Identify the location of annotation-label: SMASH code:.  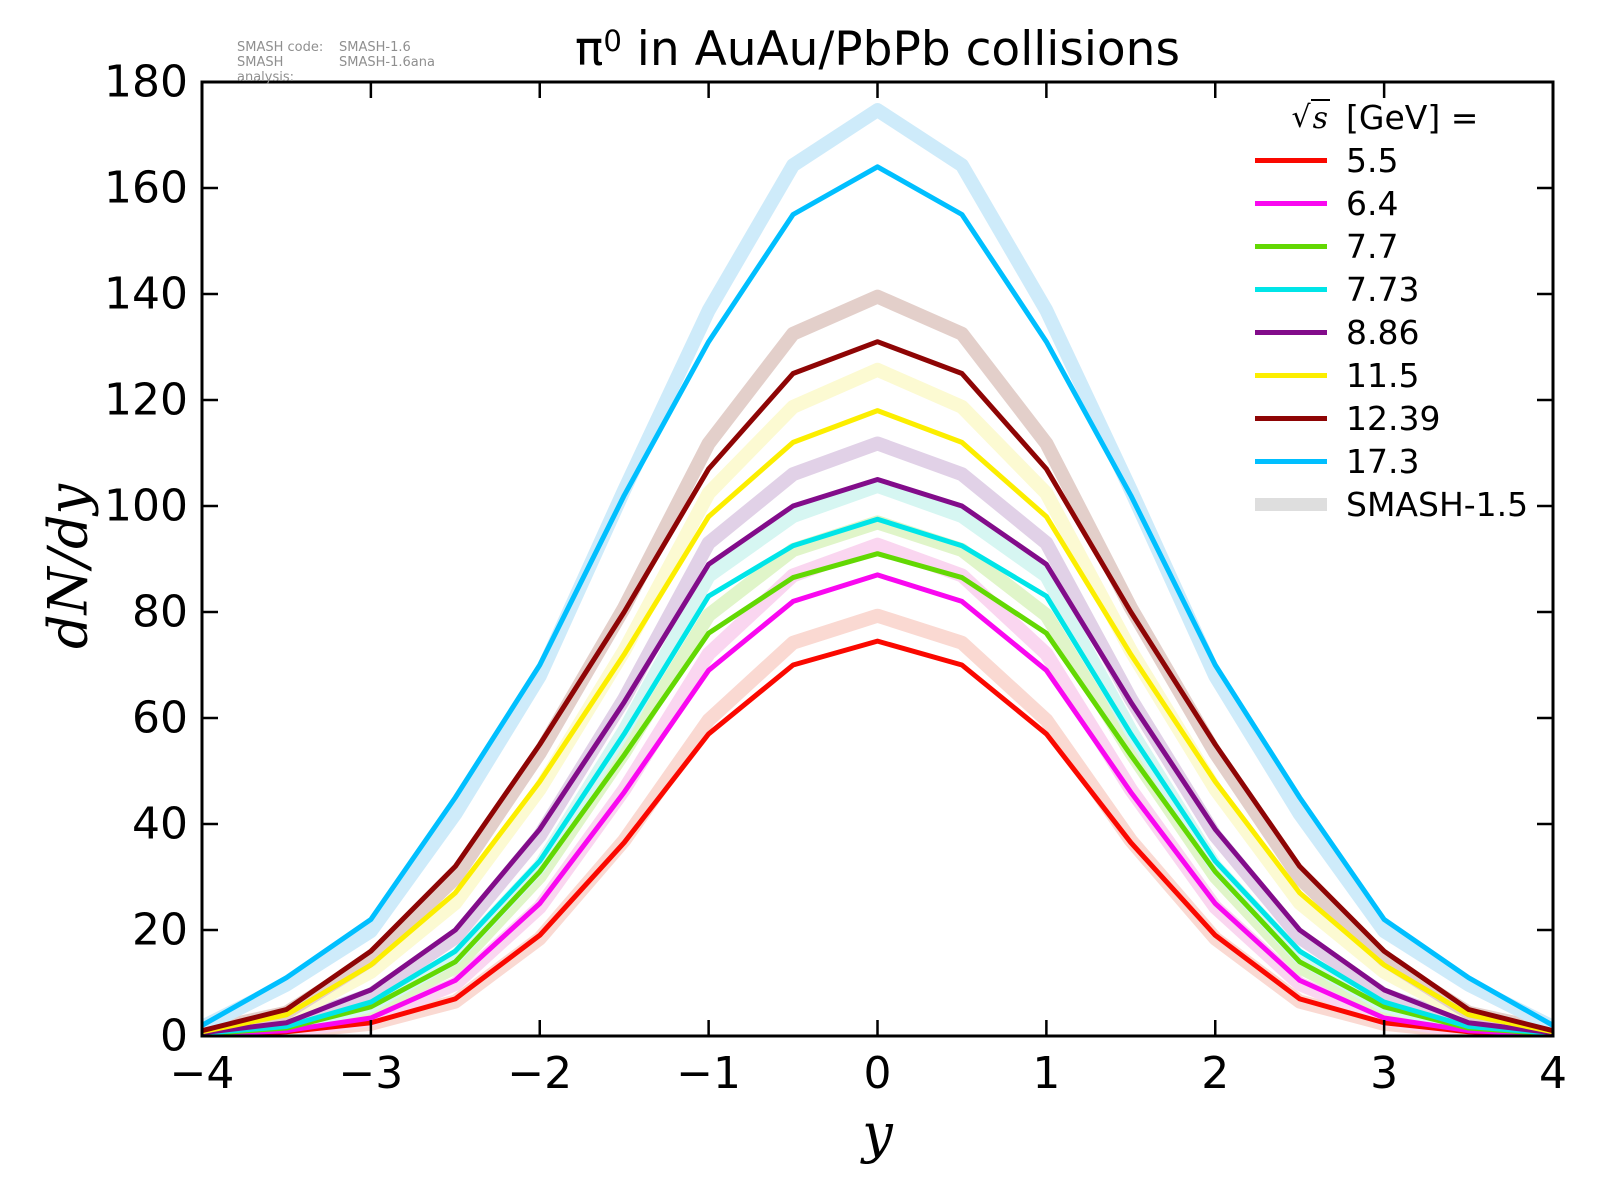
(280, 47).